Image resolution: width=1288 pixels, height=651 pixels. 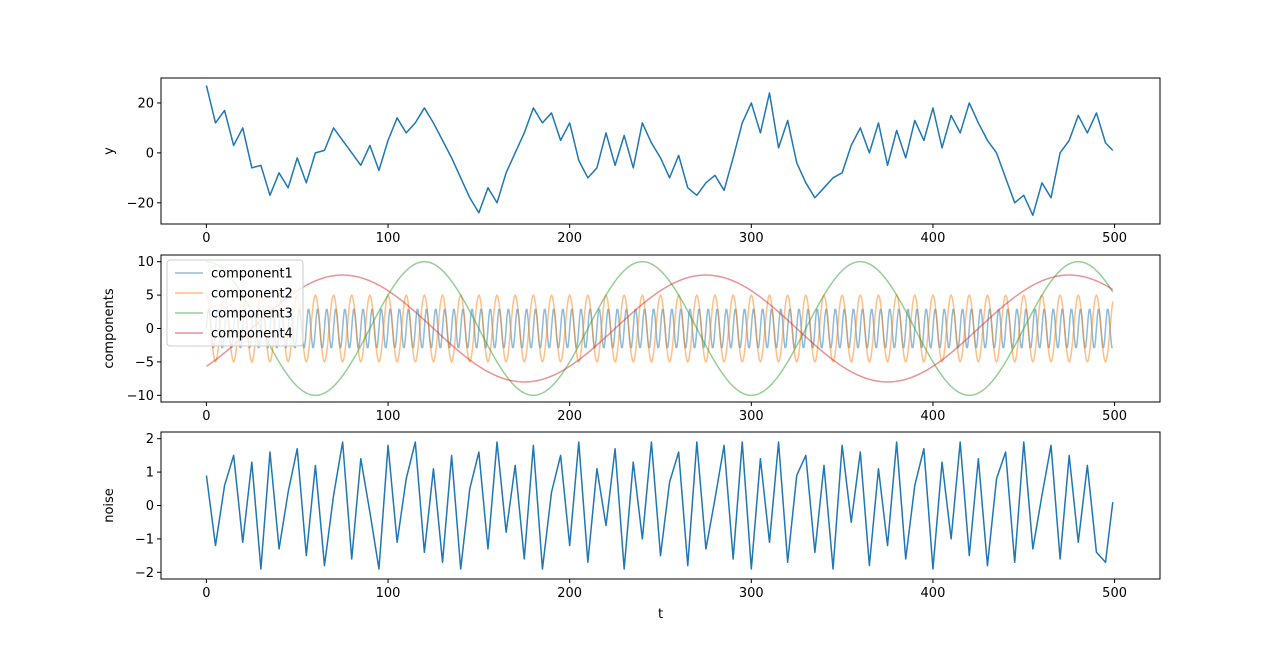 What do you see at coordinates (252, 314) in the screenshot?
I see `legend-label-component3: component3` at bounding box center [252, 314].